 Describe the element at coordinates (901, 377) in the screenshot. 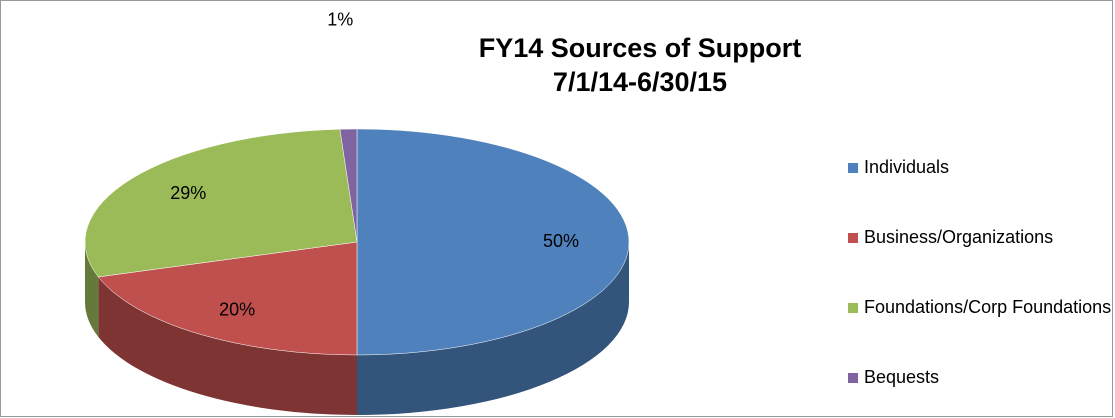

I see `legend-label: Bequests` at that location.